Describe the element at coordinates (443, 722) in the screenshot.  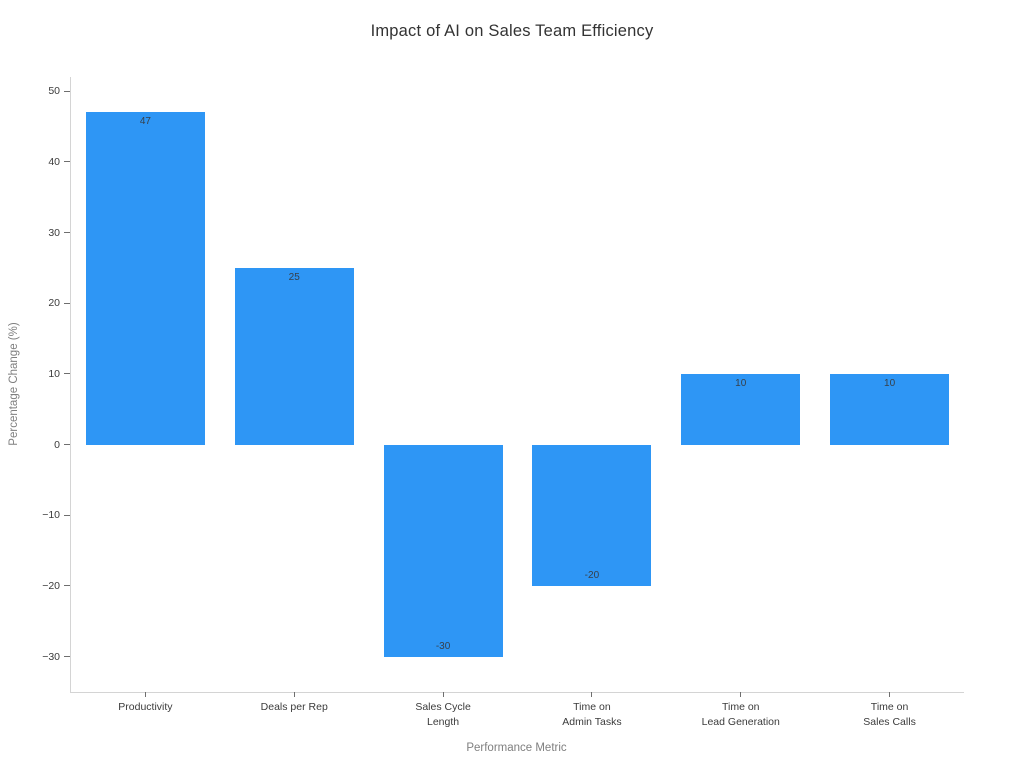
I see `x-tick-label-line: Length` at that location.